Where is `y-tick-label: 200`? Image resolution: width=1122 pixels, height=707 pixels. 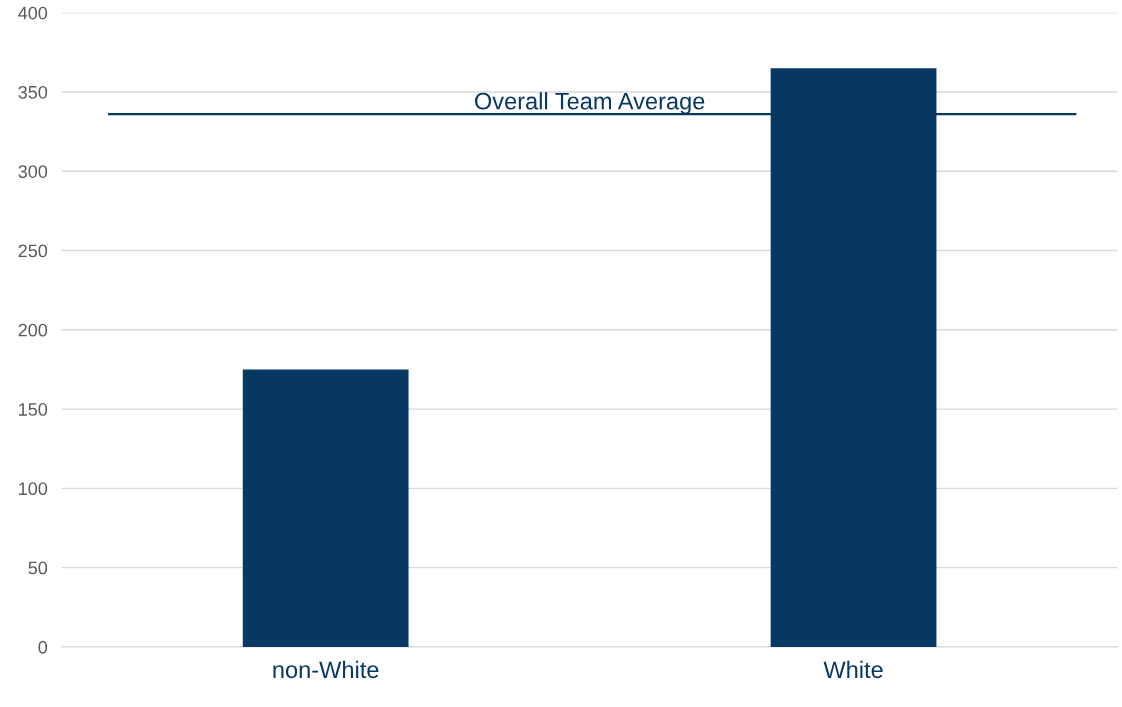
y-tick-label: 200 is located at coordinates (33, 330).